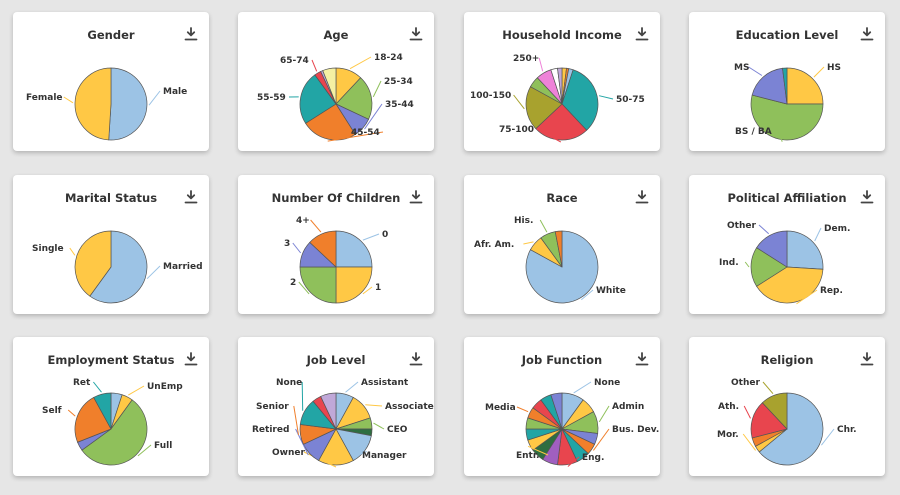 The height and width of the screenshot is (495, 900). Describe the element at coordinates (378, 288) in the screenshot. I see `slice-label: 1` at that location.